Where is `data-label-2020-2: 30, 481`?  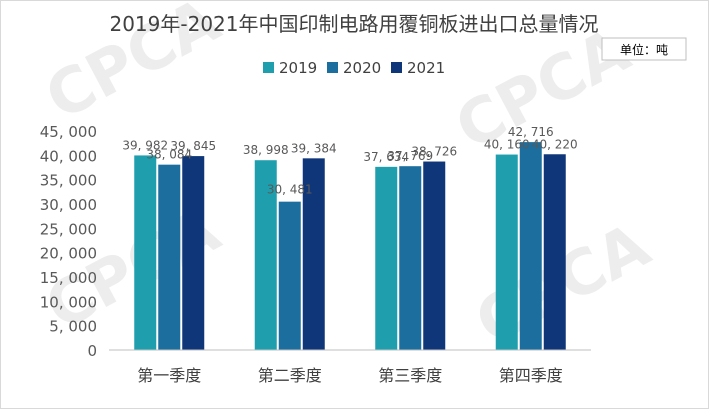
data-label-2020-2: 30, 481 is located at coordinates (290, 190).